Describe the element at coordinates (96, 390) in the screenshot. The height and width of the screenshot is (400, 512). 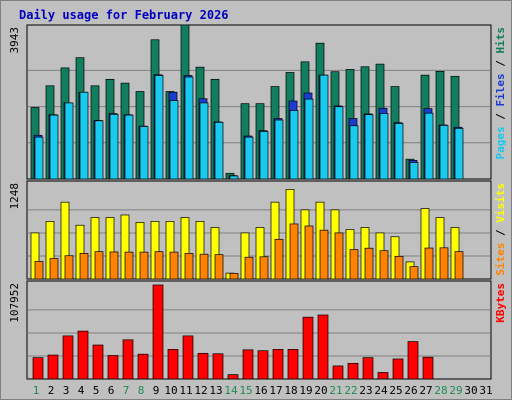
I see `day-label: 5` at that location.